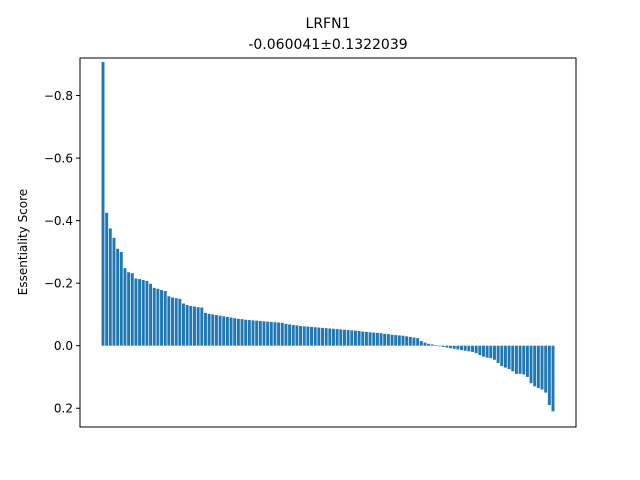 Image resolution: width=640 pixels, height=480 pixels. What do you see at coordinates (63, 409) in the screenshot?
I see `y-tick-label: 0.2` at bounding box center [63, 409].